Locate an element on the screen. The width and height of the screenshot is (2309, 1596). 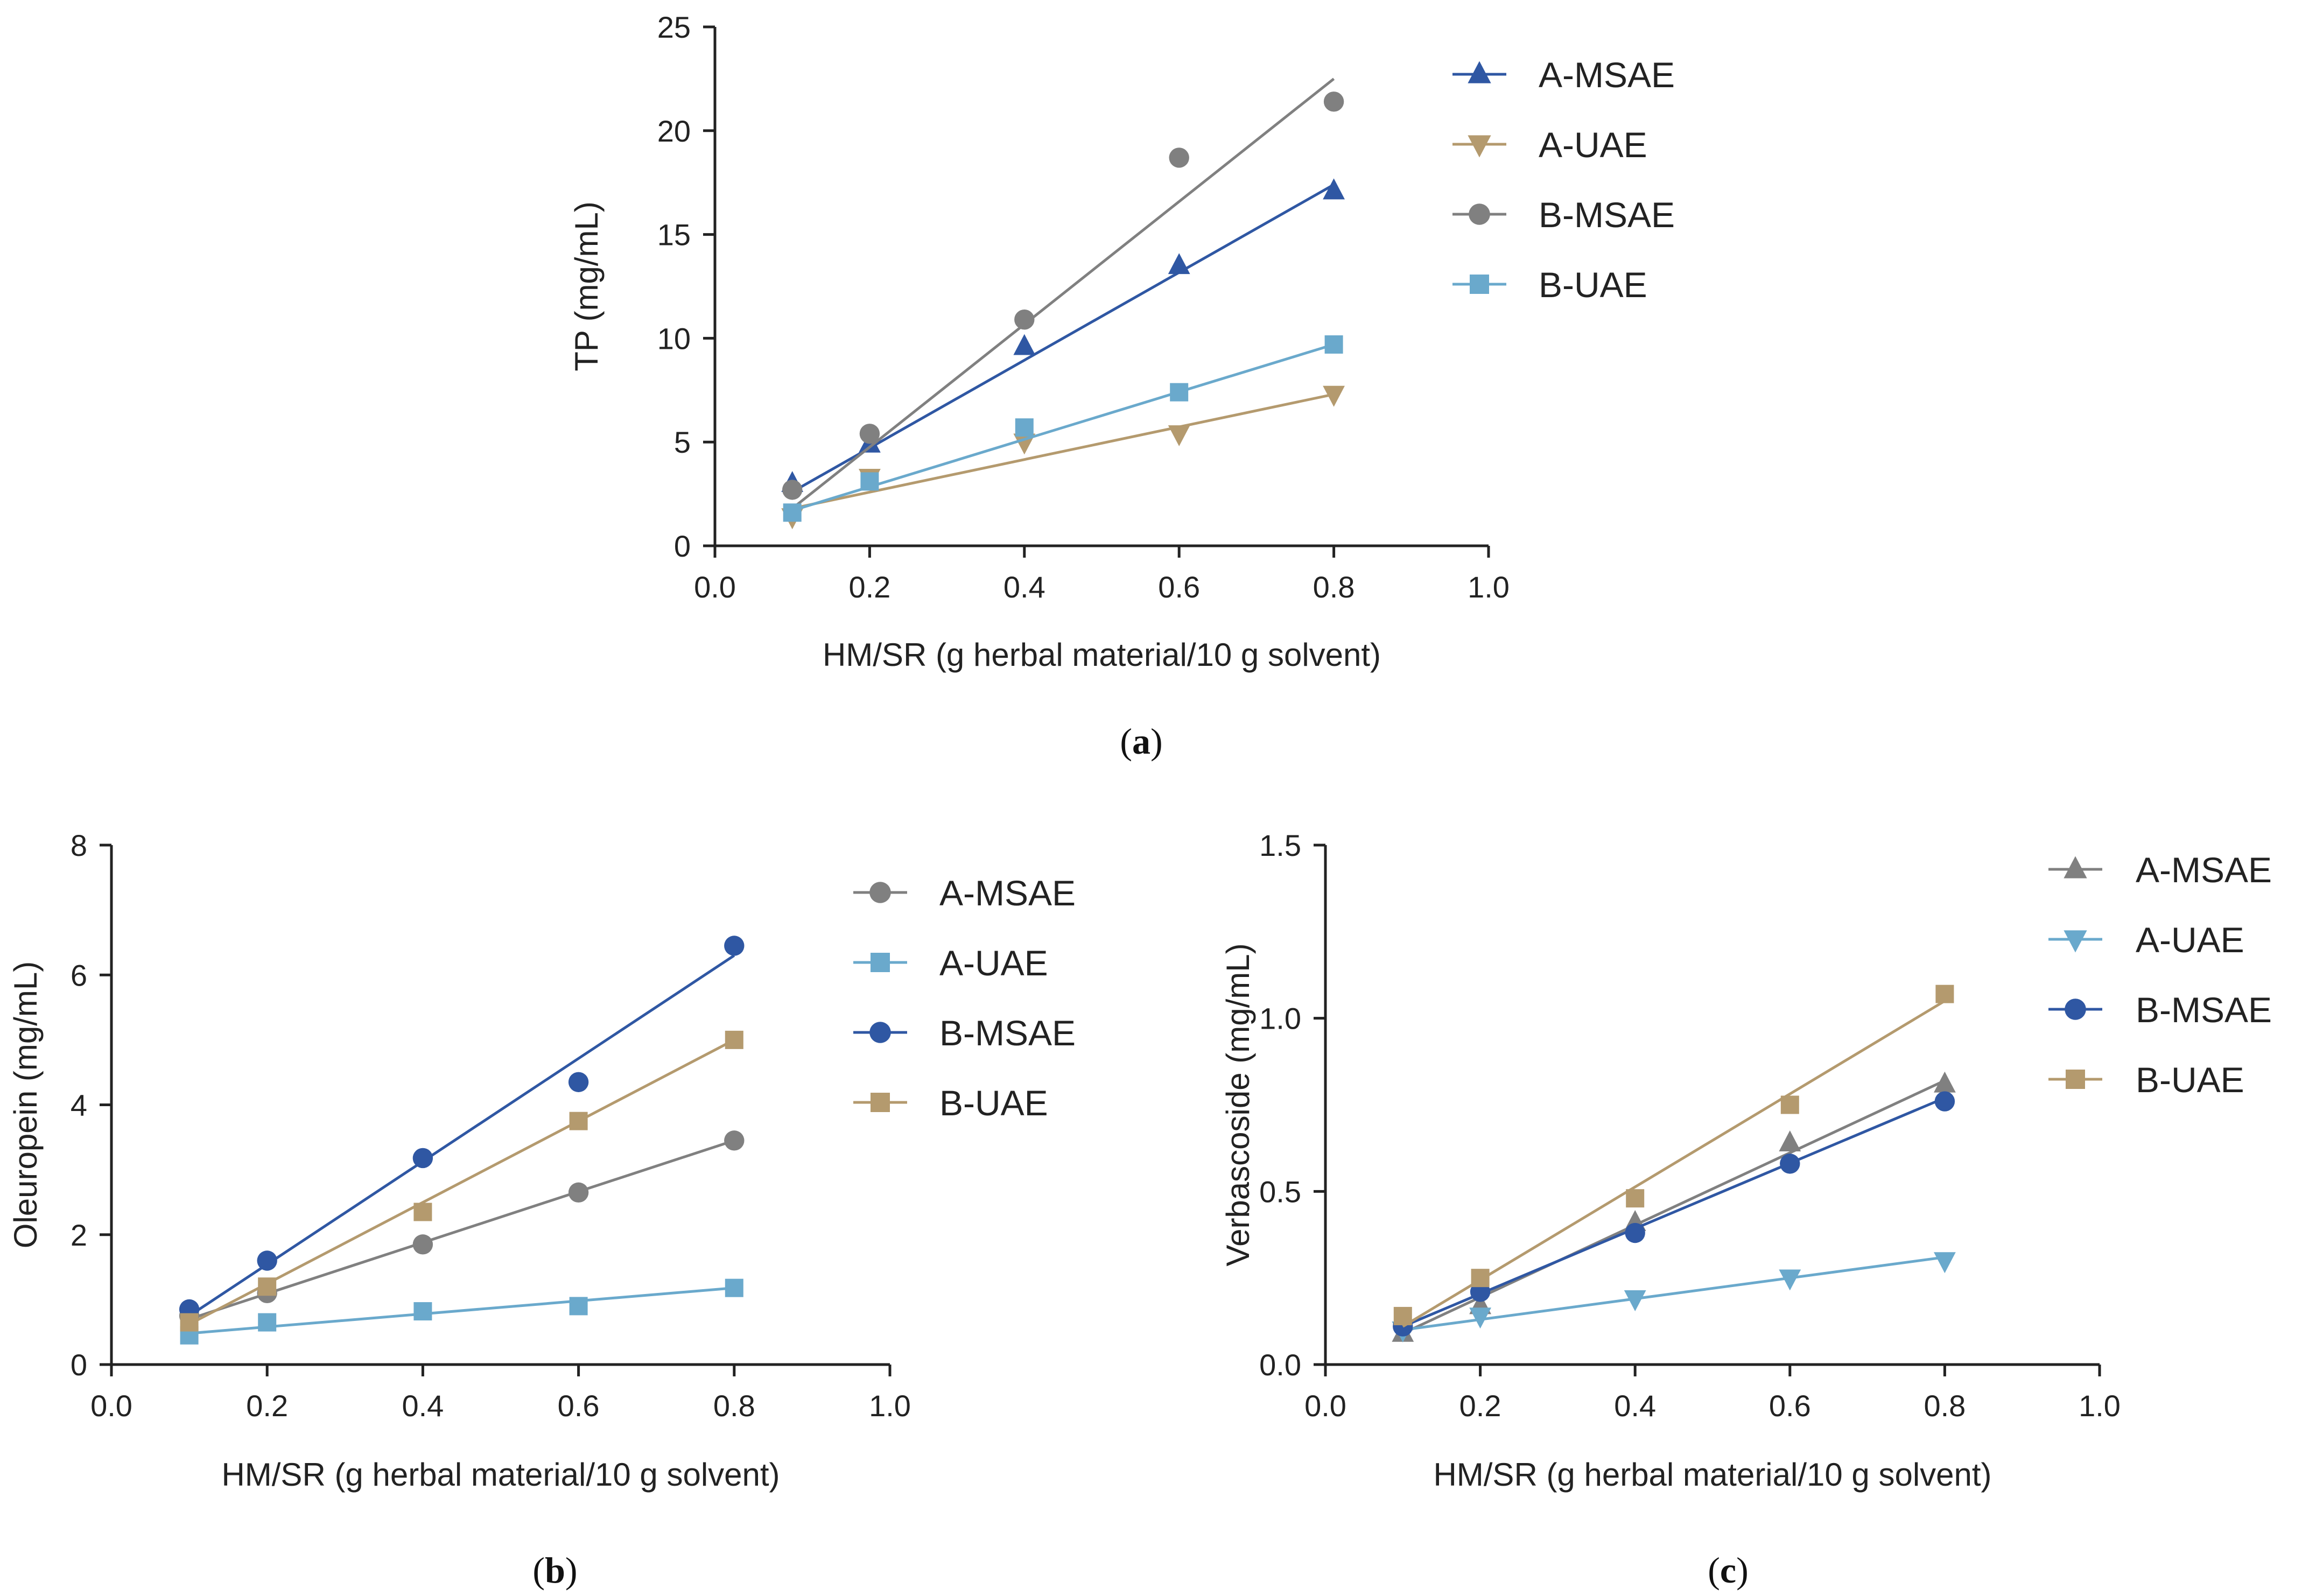
panel-label-letter: a is located at coordinates (1141, 741).